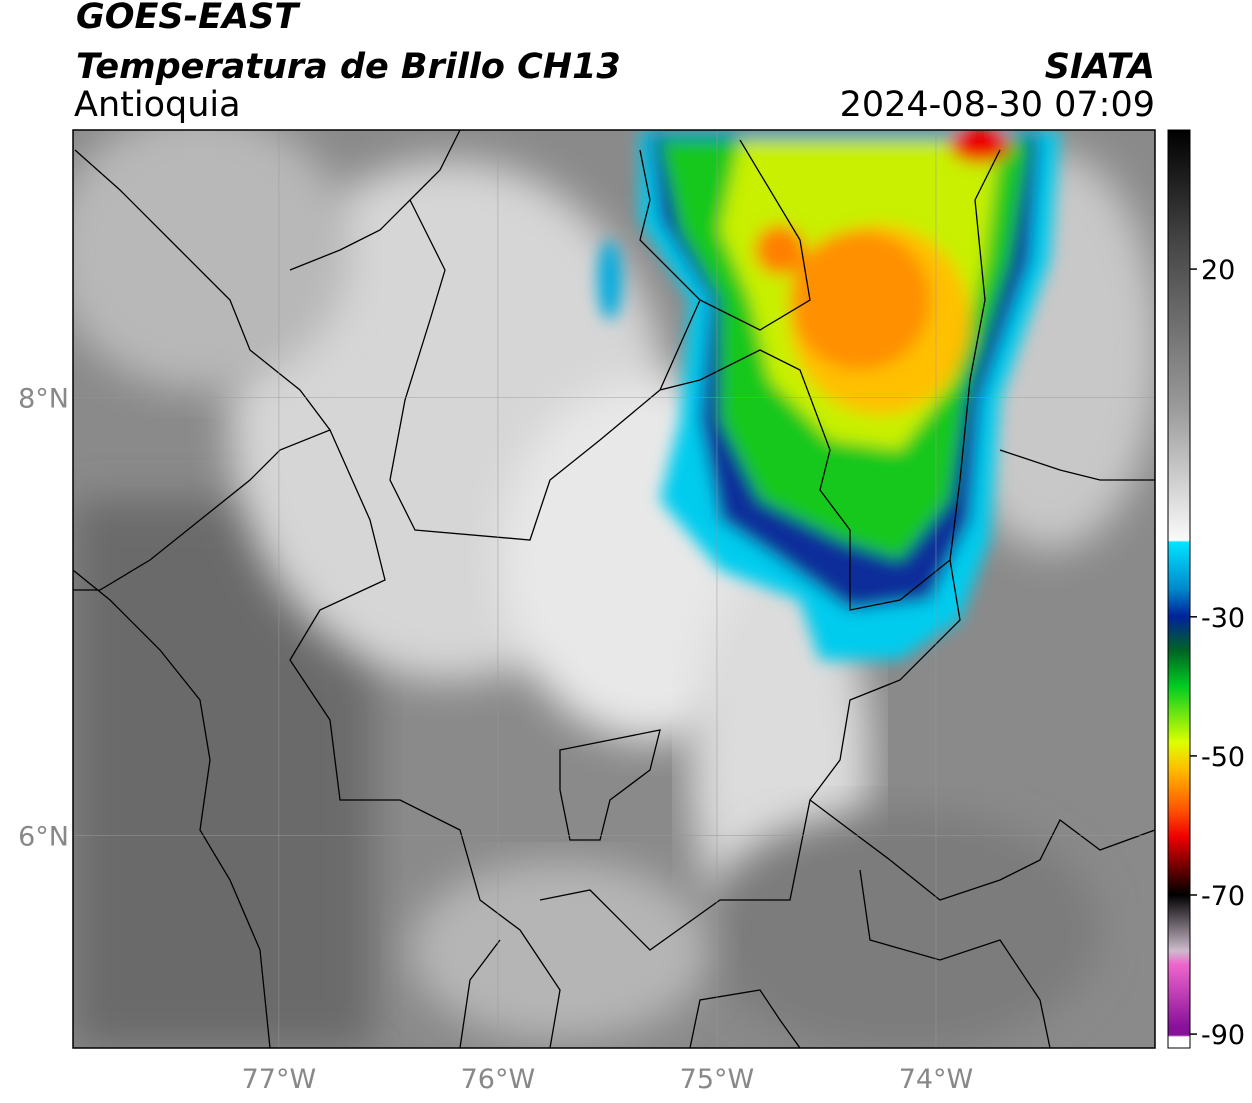  What do you see at coordinates (188, 18) in the screenshot?
I see `title: GOES-EAST` at bounding box center [188, 18].